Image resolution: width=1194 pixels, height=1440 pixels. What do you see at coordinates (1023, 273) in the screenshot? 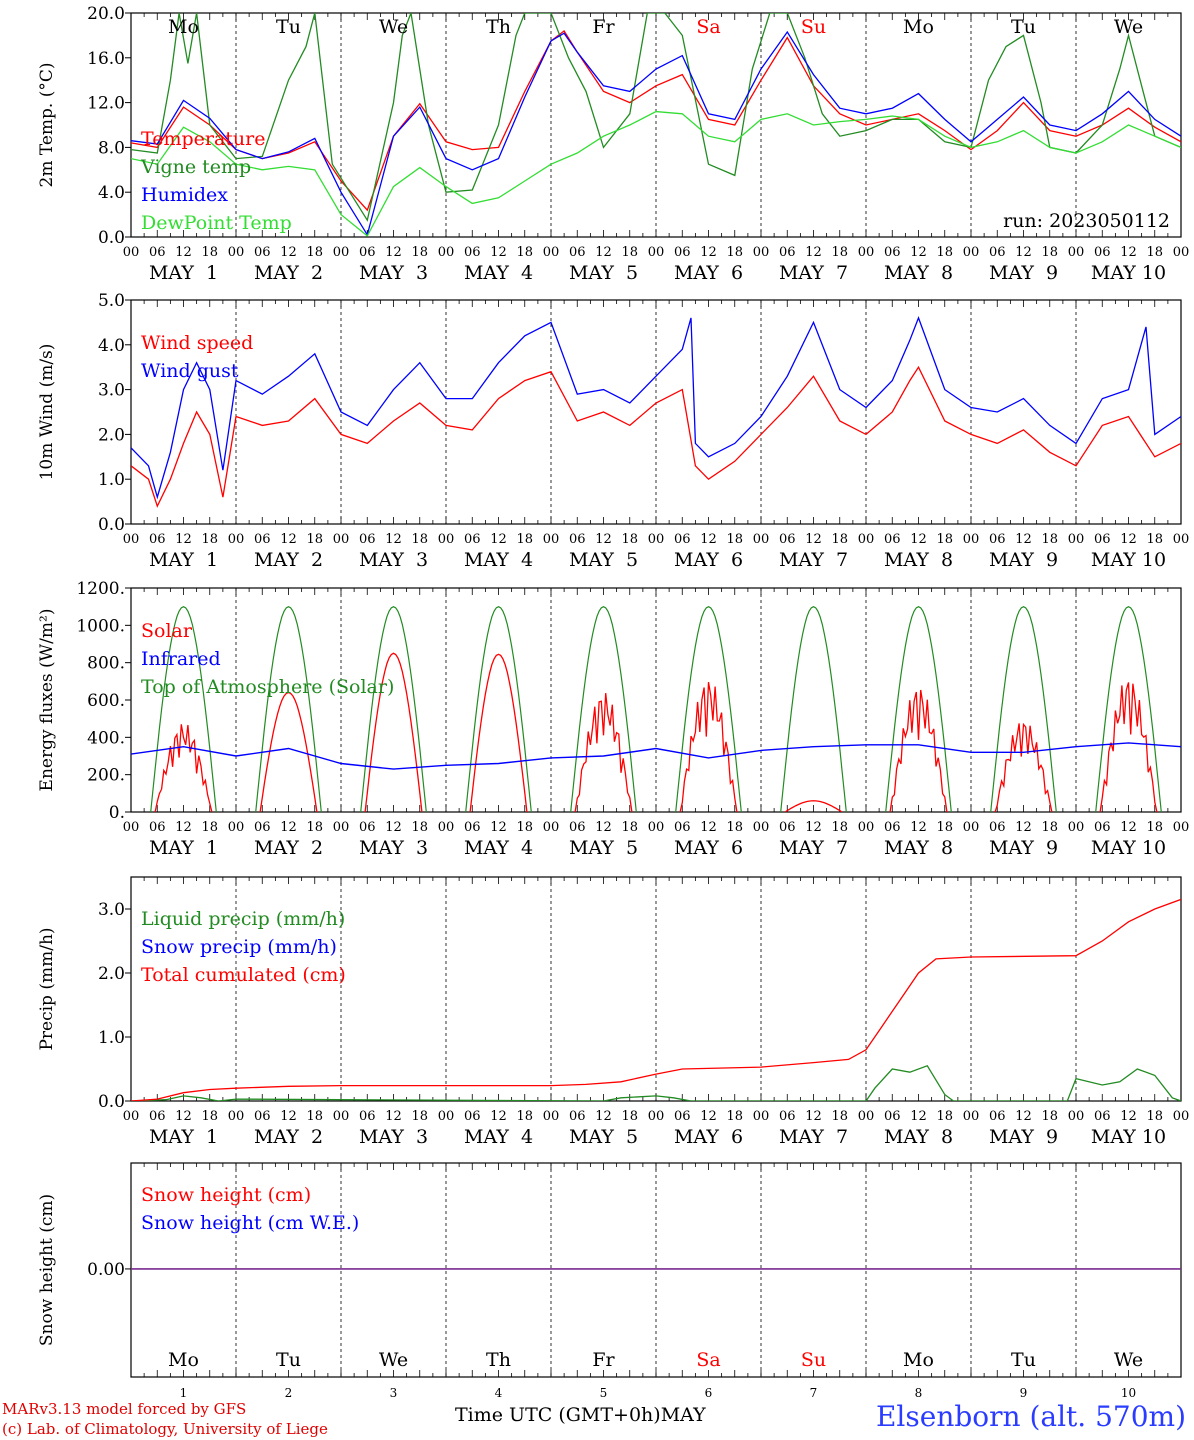
I see `date-label: MAY 9` at bounding box center [1023, 273].